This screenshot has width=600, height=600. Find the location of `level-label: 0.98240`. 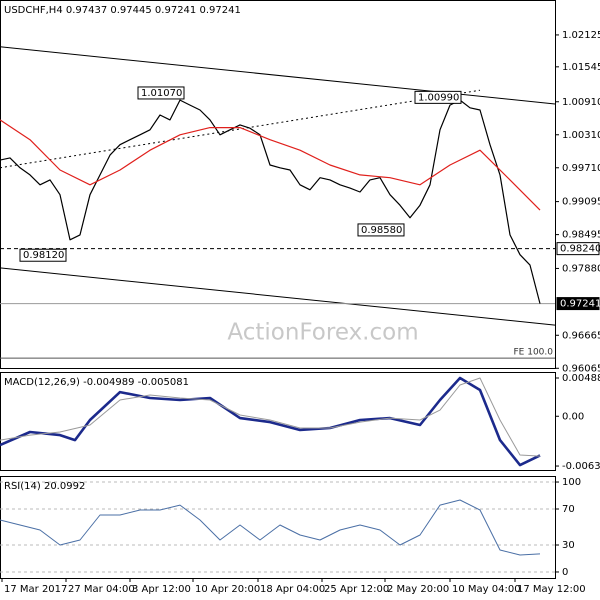

level-label: 0.98240 is located at coordinates (580, 249).